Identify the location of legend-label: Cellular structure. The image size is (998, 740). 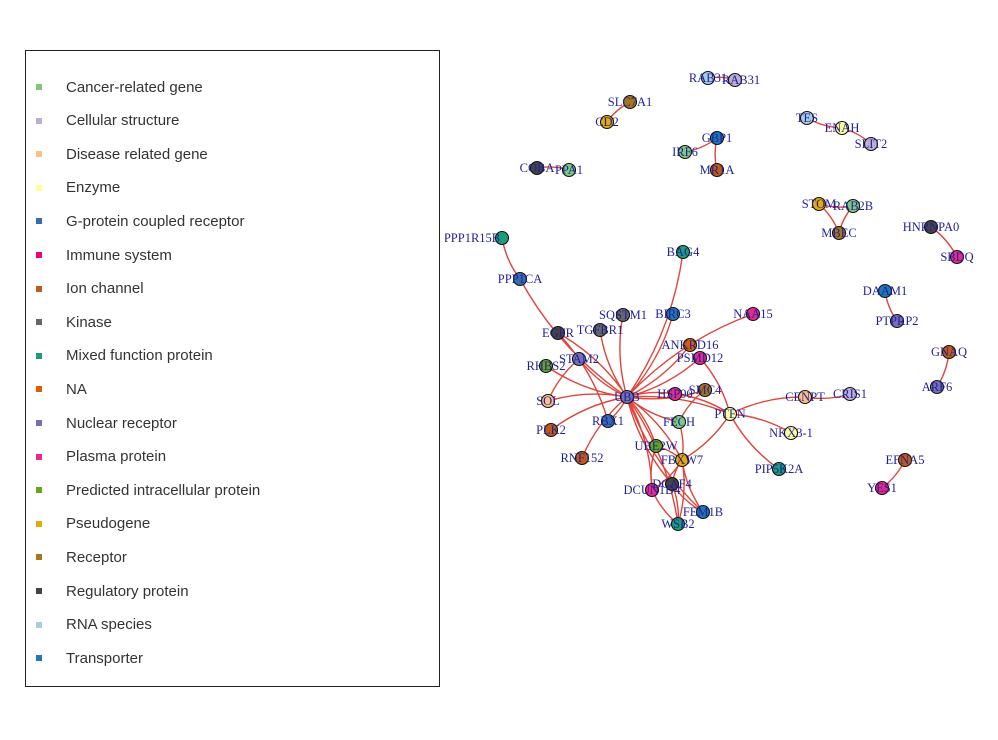
(123, 121).